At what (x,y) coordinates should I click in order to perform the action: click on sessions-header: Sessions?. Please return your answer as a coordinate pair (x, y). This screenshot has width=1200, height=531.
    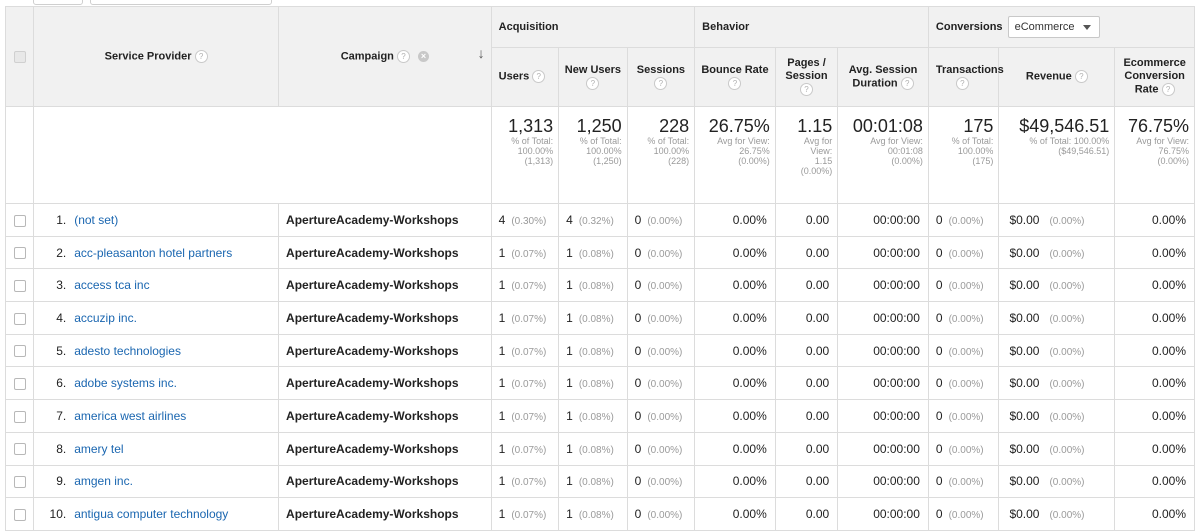
    Looking at the image, I should click on (661, 77).